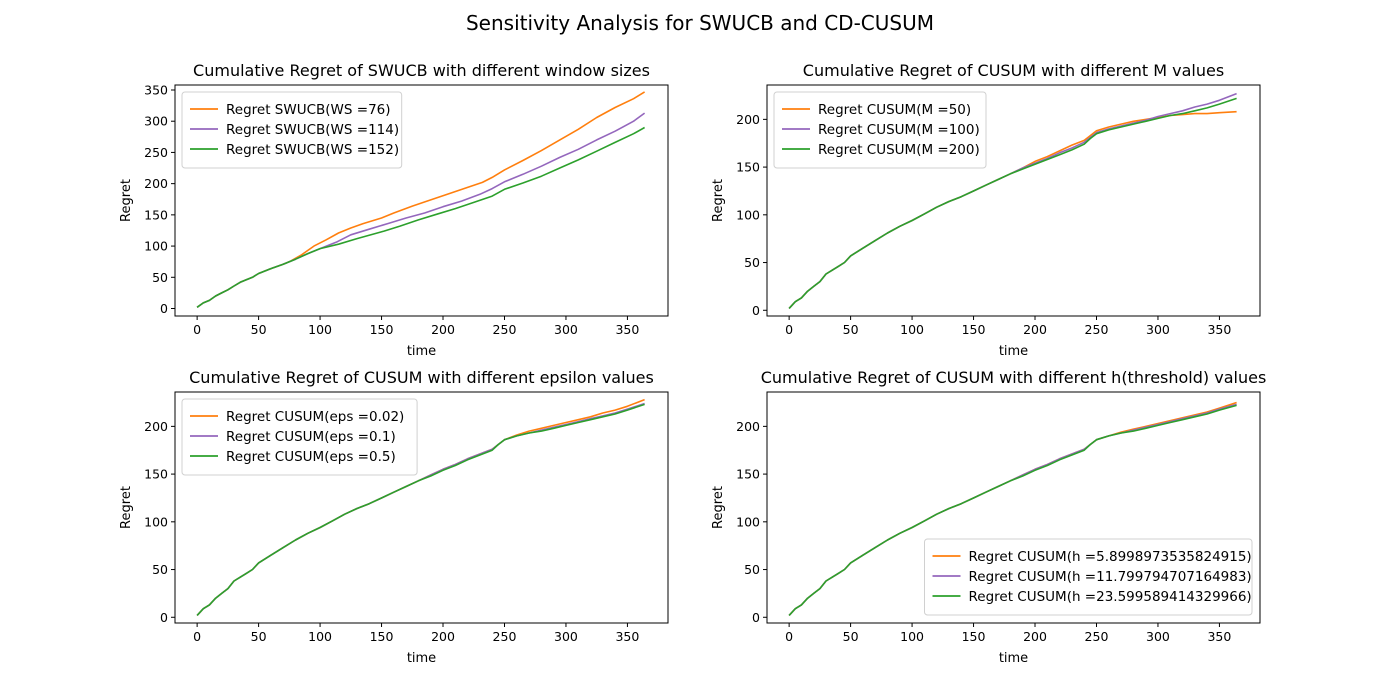 This screenshot has width=1400, height=700. What do you see at coordinates (627, 636) in the screenshot?
I see `chart-3-x-tick-label: 350` at bounding box center [627, 636].